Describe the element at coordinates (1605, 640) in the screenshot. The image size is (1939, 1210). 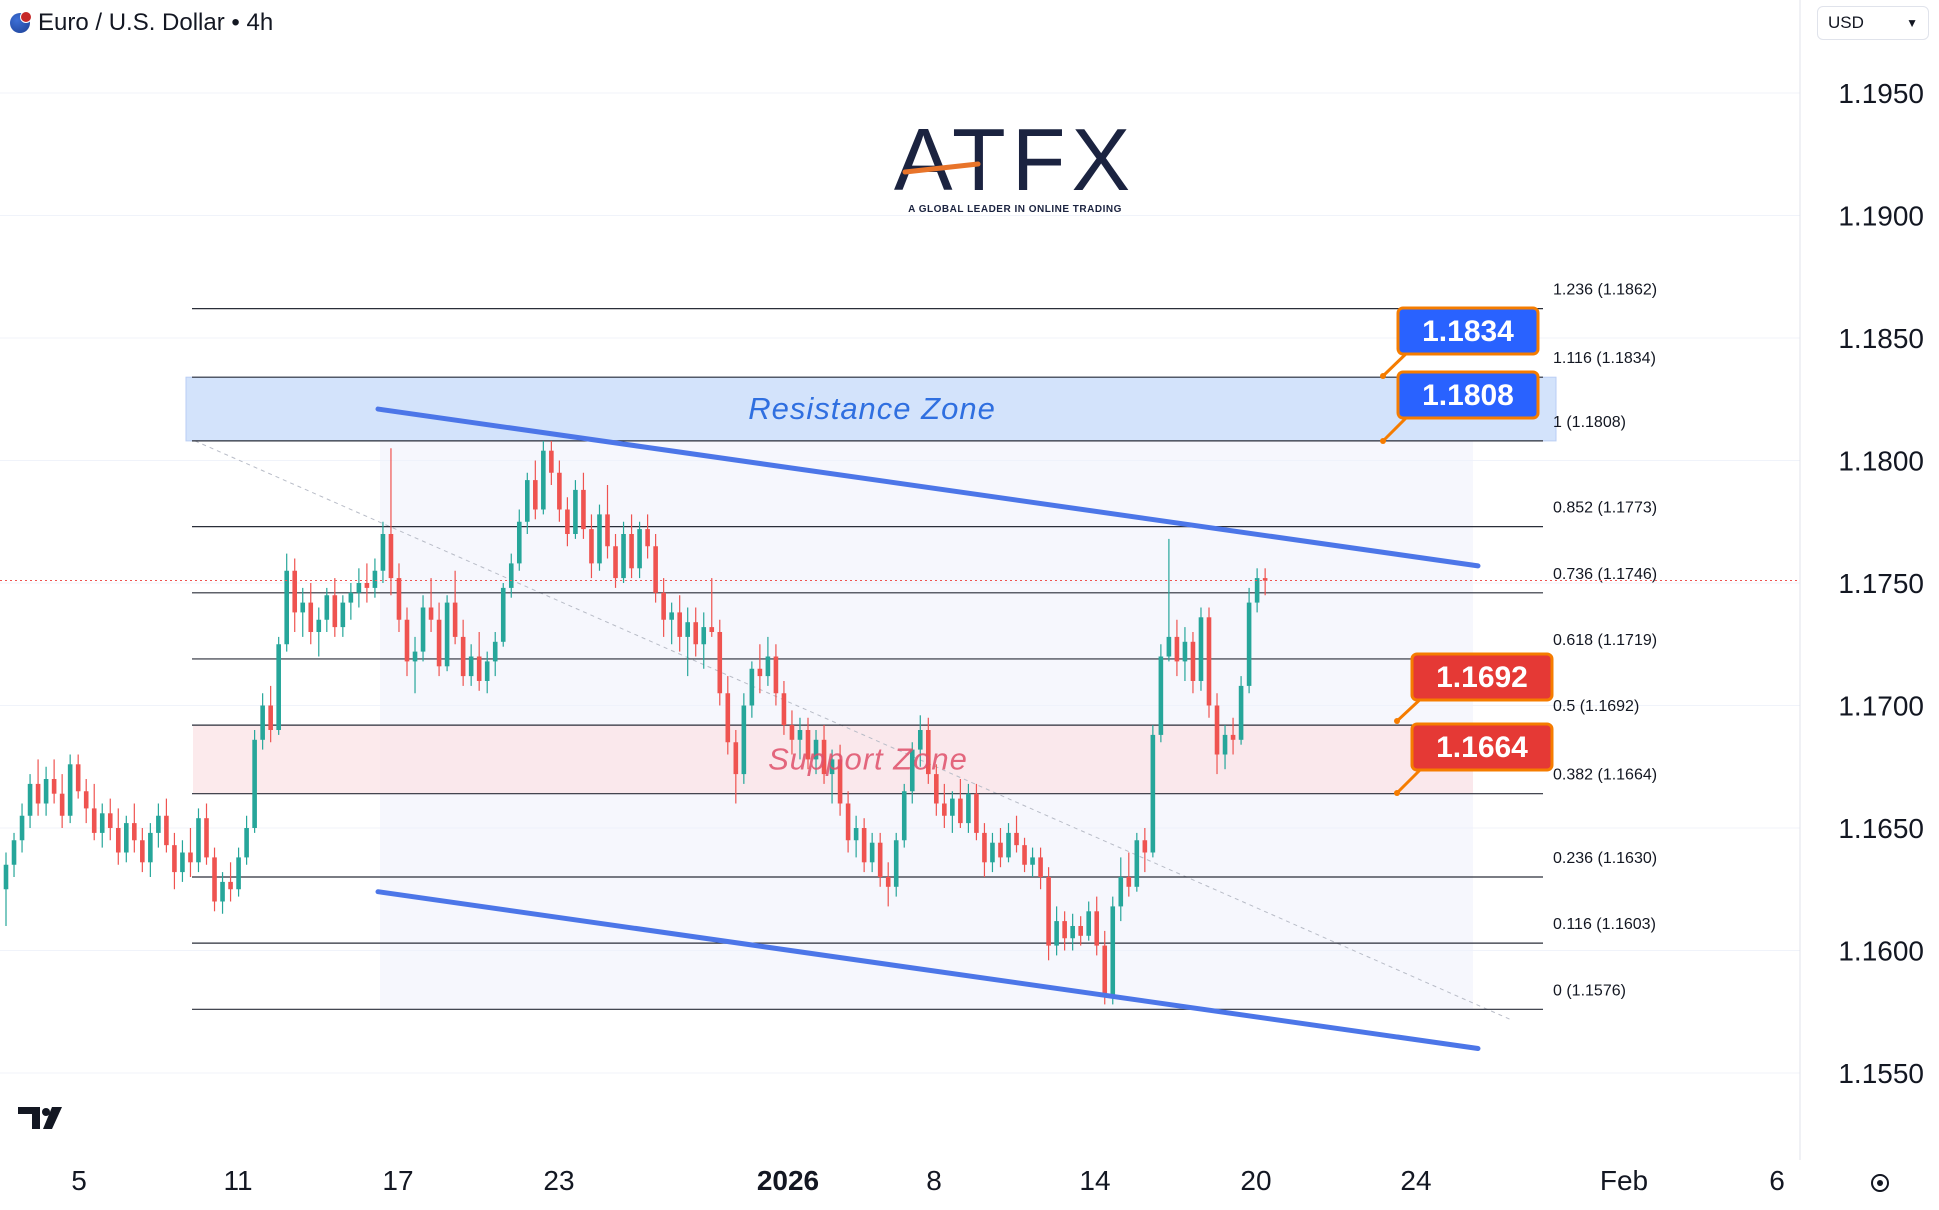
I see `fib-label-0.618: 0.618 (1.1719)` at that location.